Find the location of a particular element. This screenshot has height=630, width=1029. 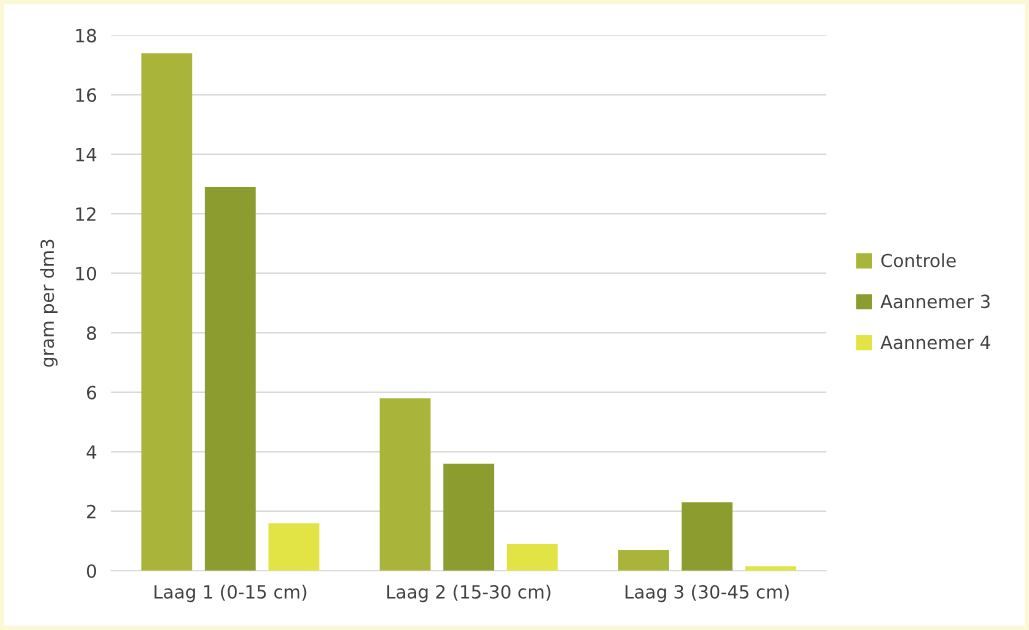

x-tick-label: Laag 1 (0-15 cm) is located at coordinates (230, 593).